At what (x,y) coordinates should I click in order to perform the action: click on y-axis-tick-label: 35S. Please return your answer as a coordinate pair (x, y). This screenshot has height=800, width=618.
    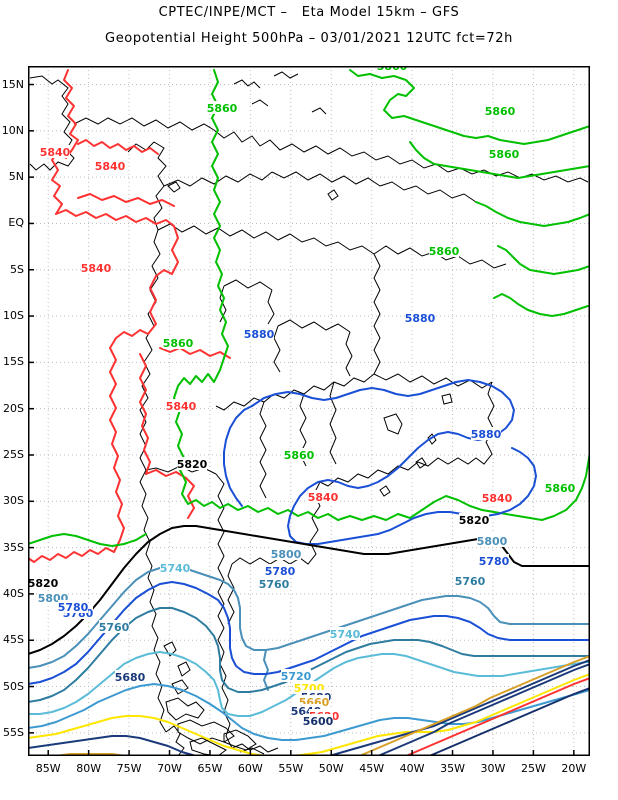
    Looking at the image, I should click on (13, 547).